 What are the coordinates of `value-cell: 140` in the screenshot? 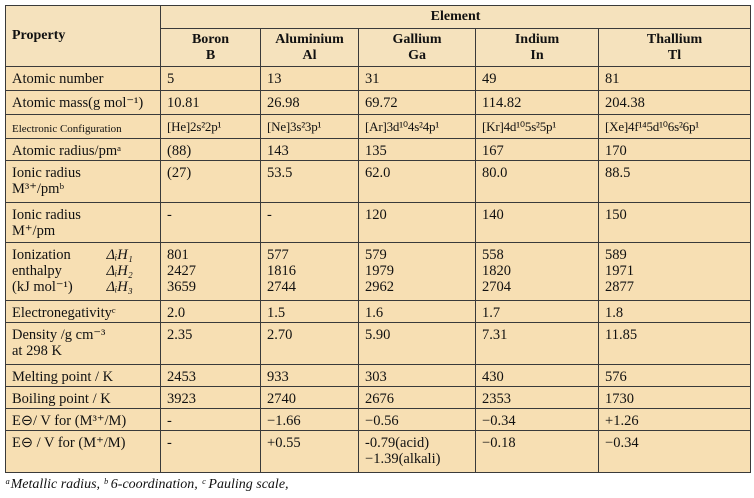 It's located at (537, 222).